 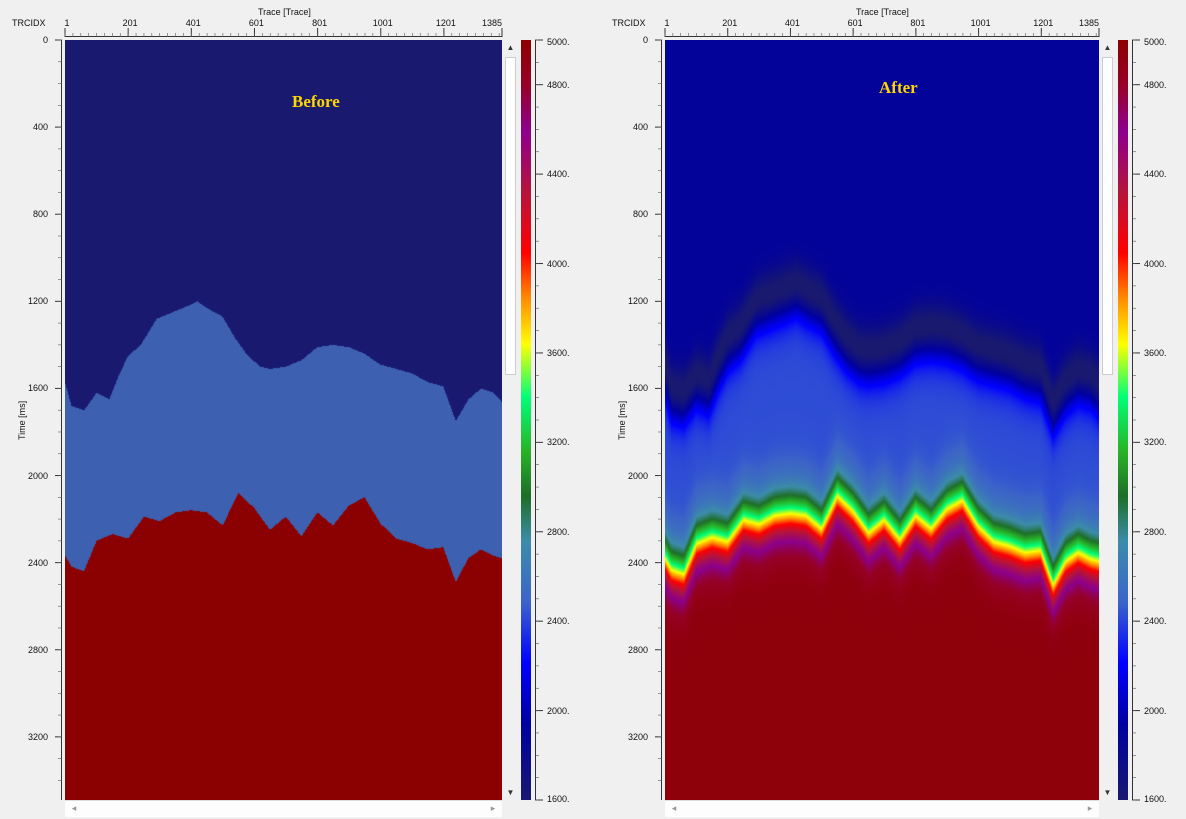 What do you see at coordinates (316, 101) in the screenshot?
I see `panel-title: Before` at bounding box center [316, 101].